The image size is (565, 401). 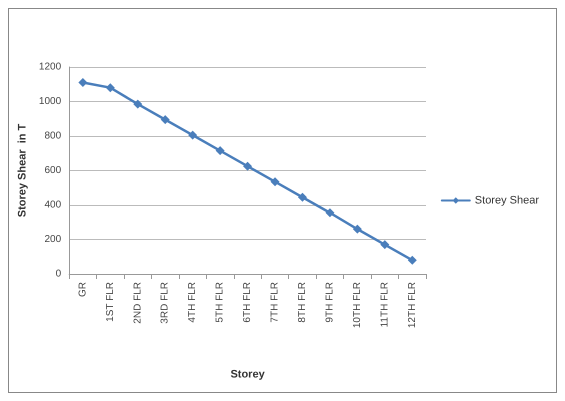 What do you see at coordinates (302, 302) in the screenshot?
I see `x-tick-label: 8TH FLR` at bounding box center [302, 302].